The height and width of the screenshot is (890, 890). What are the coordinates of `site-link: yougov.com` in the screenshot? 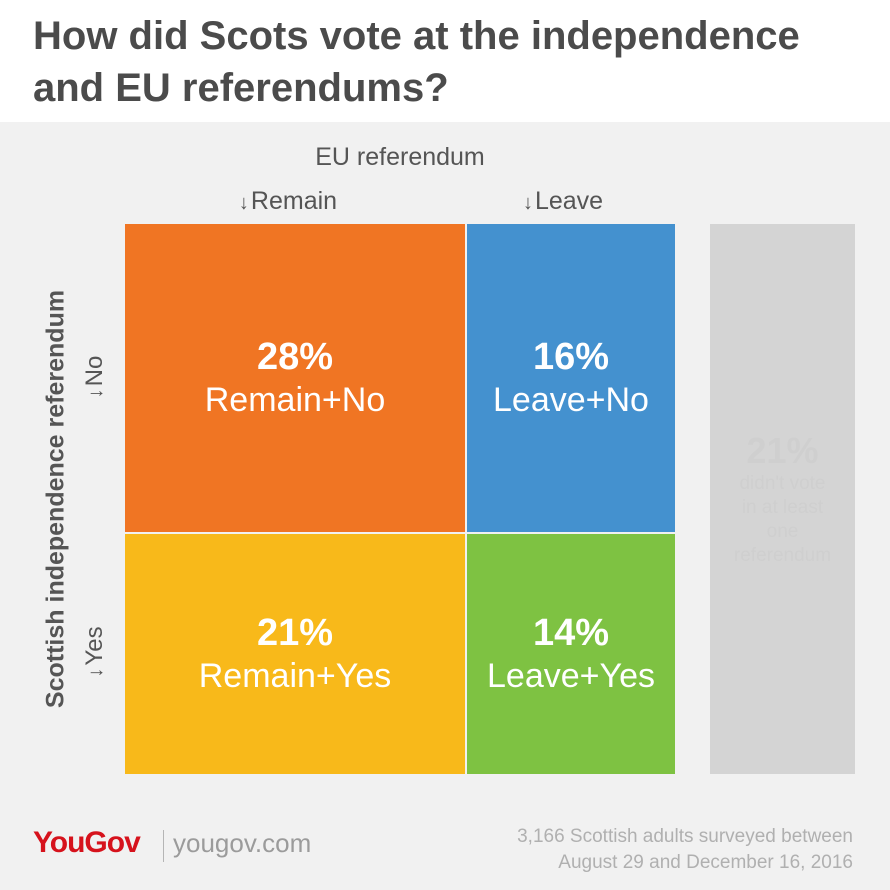 It's located at (242, 843).